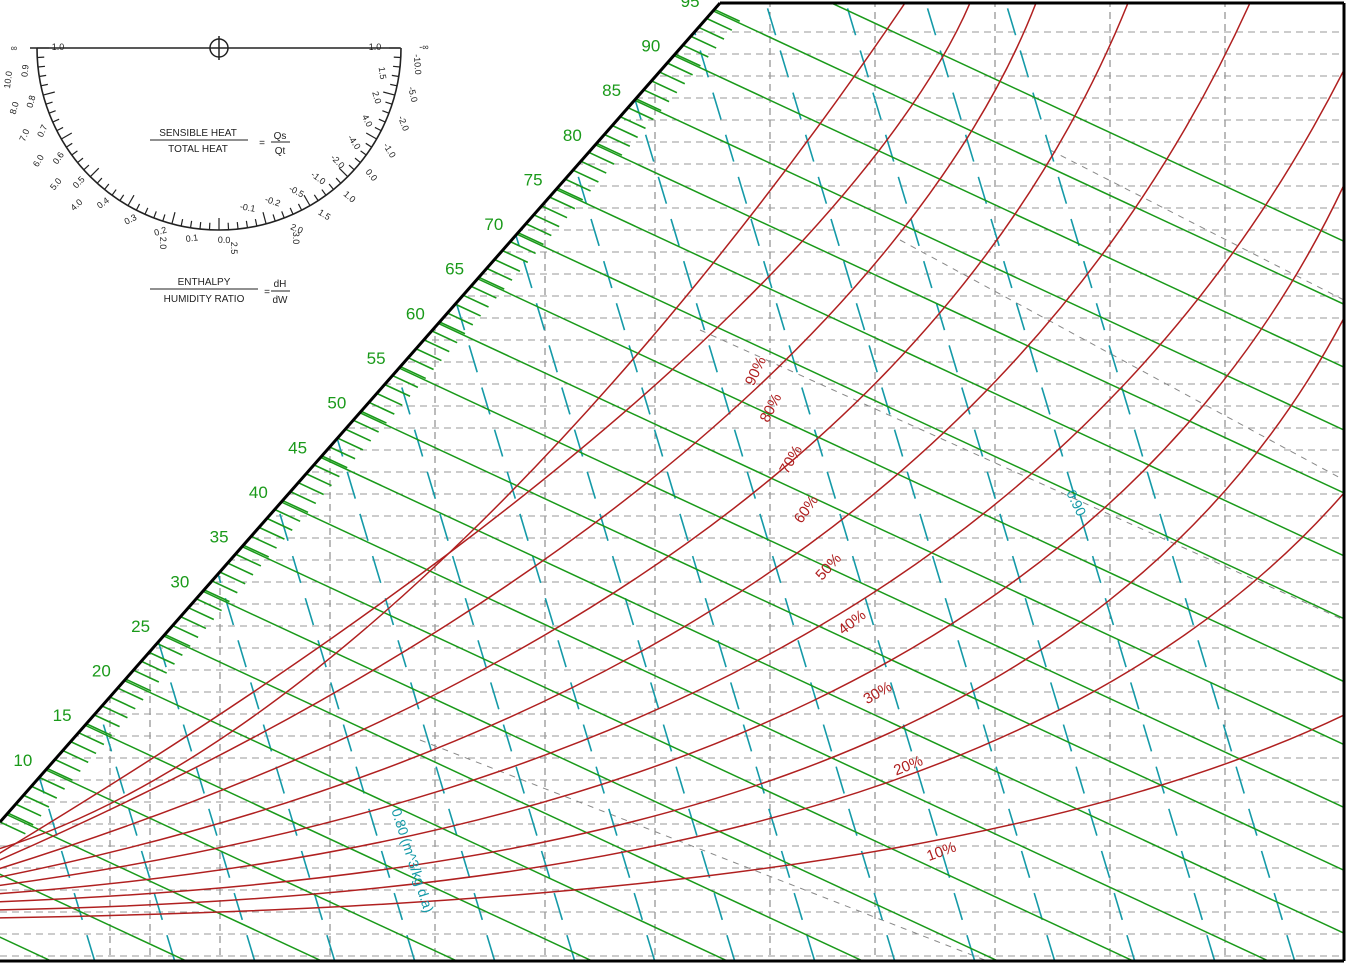 Image resolution: width=1347 pixels, height=964 pixels. Describe the element at coordinates (62, 715) in the screenshot. I see `enthalpy-scale-label: 15` at that location.